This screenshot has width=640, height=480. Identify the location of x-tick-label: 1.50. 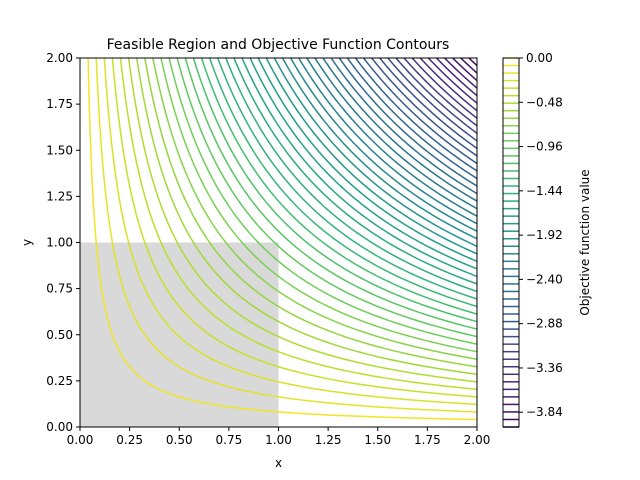
(377, 440).